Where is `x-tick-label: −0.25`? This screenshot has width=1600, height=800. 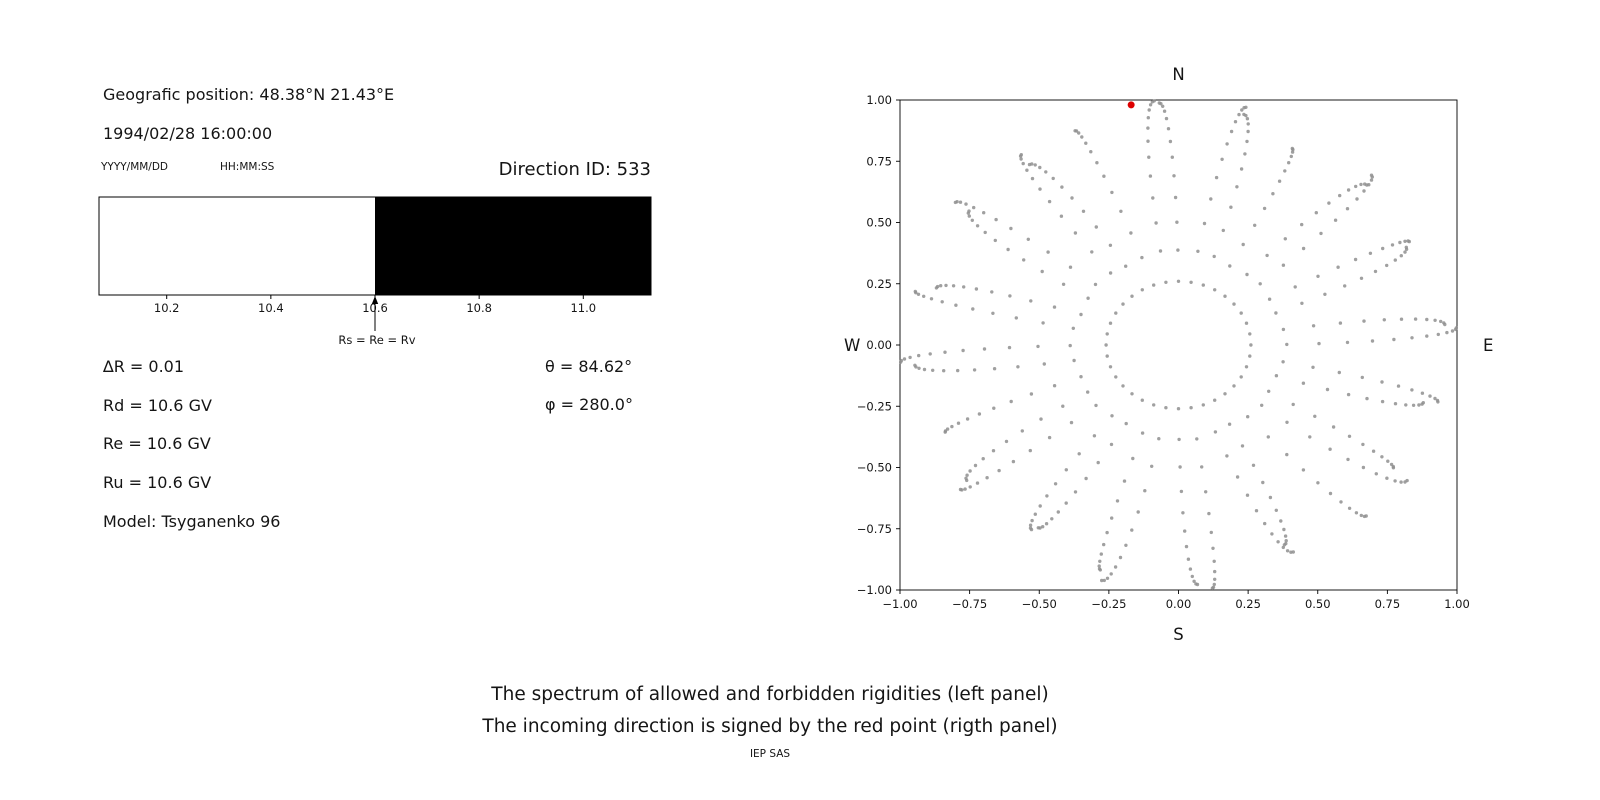 x-tick-label: −0.25 is located at coordinates (1108, 604).